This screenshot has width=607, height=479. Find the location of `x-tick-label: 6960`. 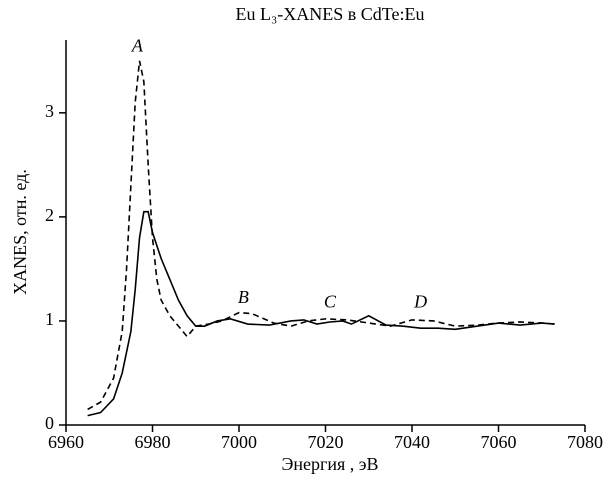

x-tick-label: 6960 is located at coordinates (66, 442).